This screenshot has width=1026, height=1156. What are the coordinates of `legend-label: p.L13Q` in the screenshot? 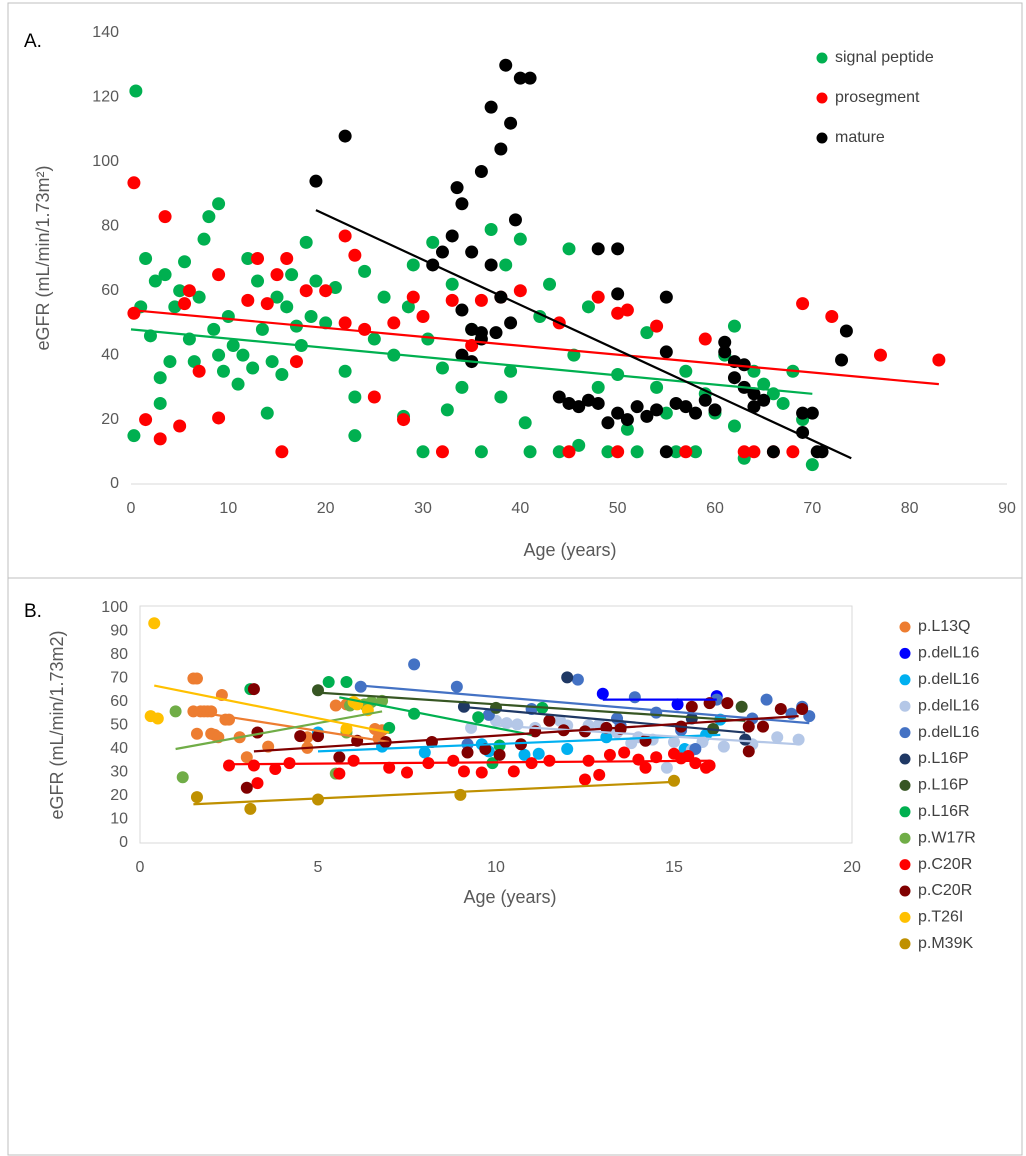 It's located at (944, 626).